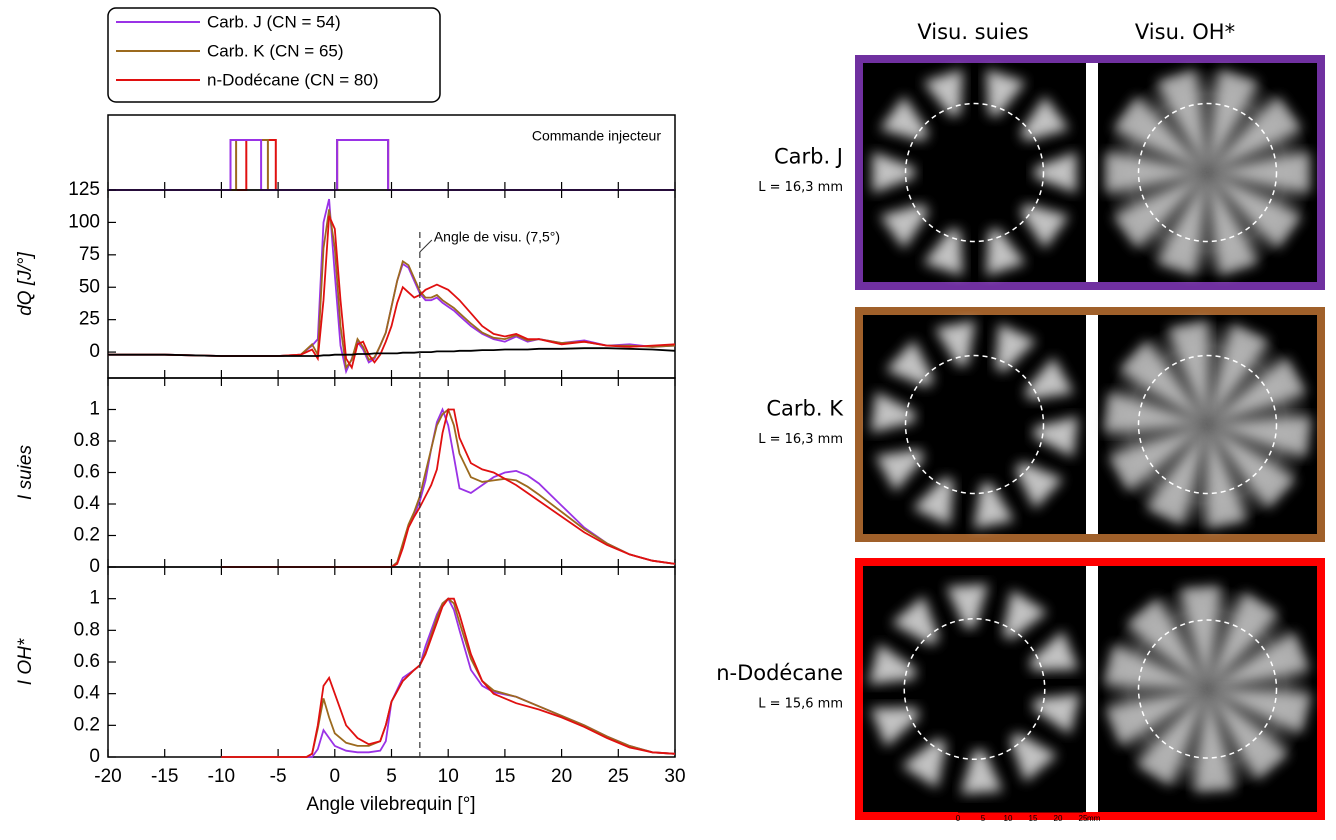  What do you see at coordinates (278, 776) in the screenshot?
I see `x-tick-label: -5` at bounding box center [278, 776].